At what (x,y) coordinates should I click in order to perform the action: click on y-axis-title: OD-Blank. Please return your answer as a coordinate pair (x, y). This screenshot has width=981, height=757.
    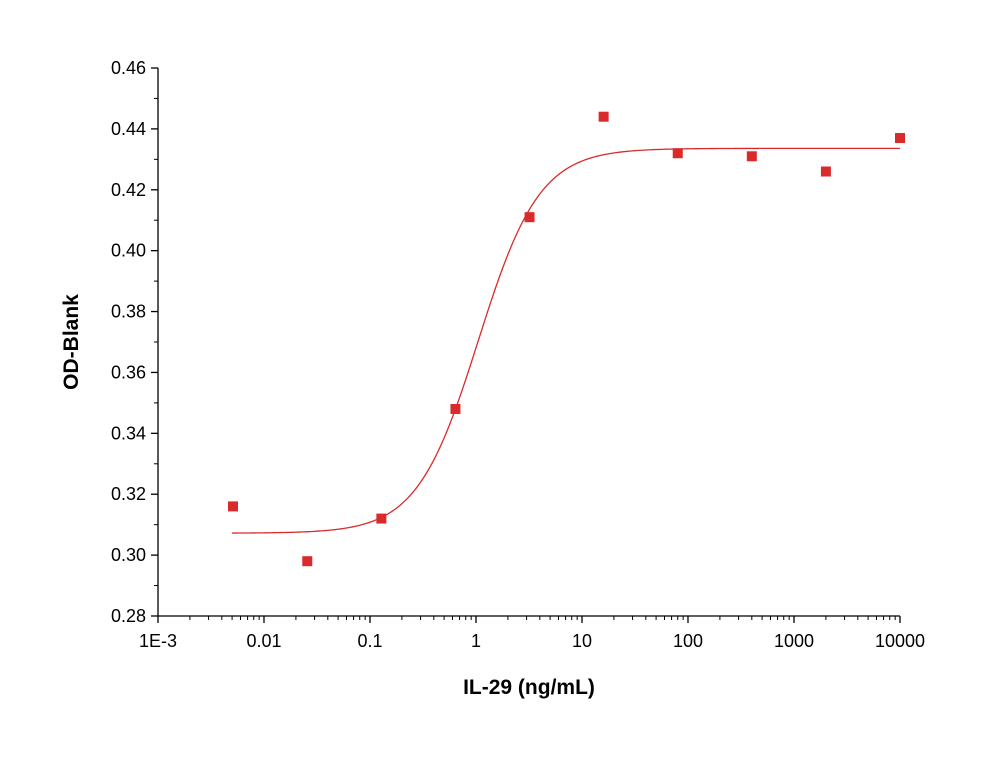
    Looking at the image, I should click on (71, 342).